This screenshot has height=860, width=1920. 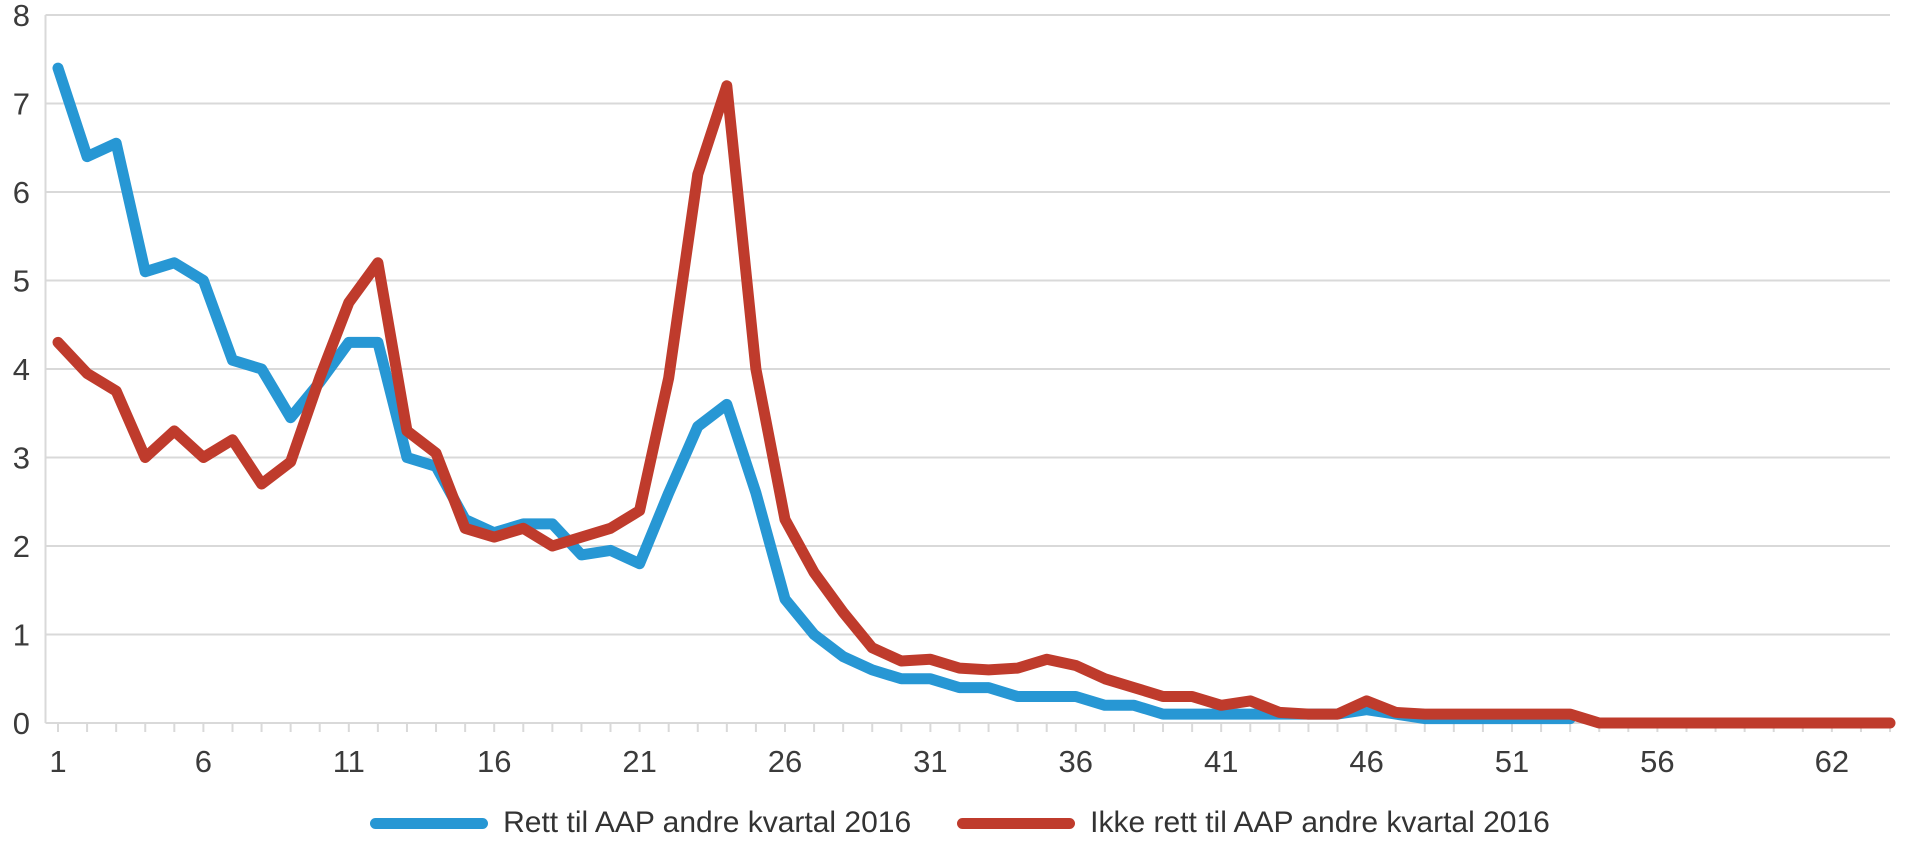 I want to click on x-axis-label: 36, so click(x=1076, y=761).